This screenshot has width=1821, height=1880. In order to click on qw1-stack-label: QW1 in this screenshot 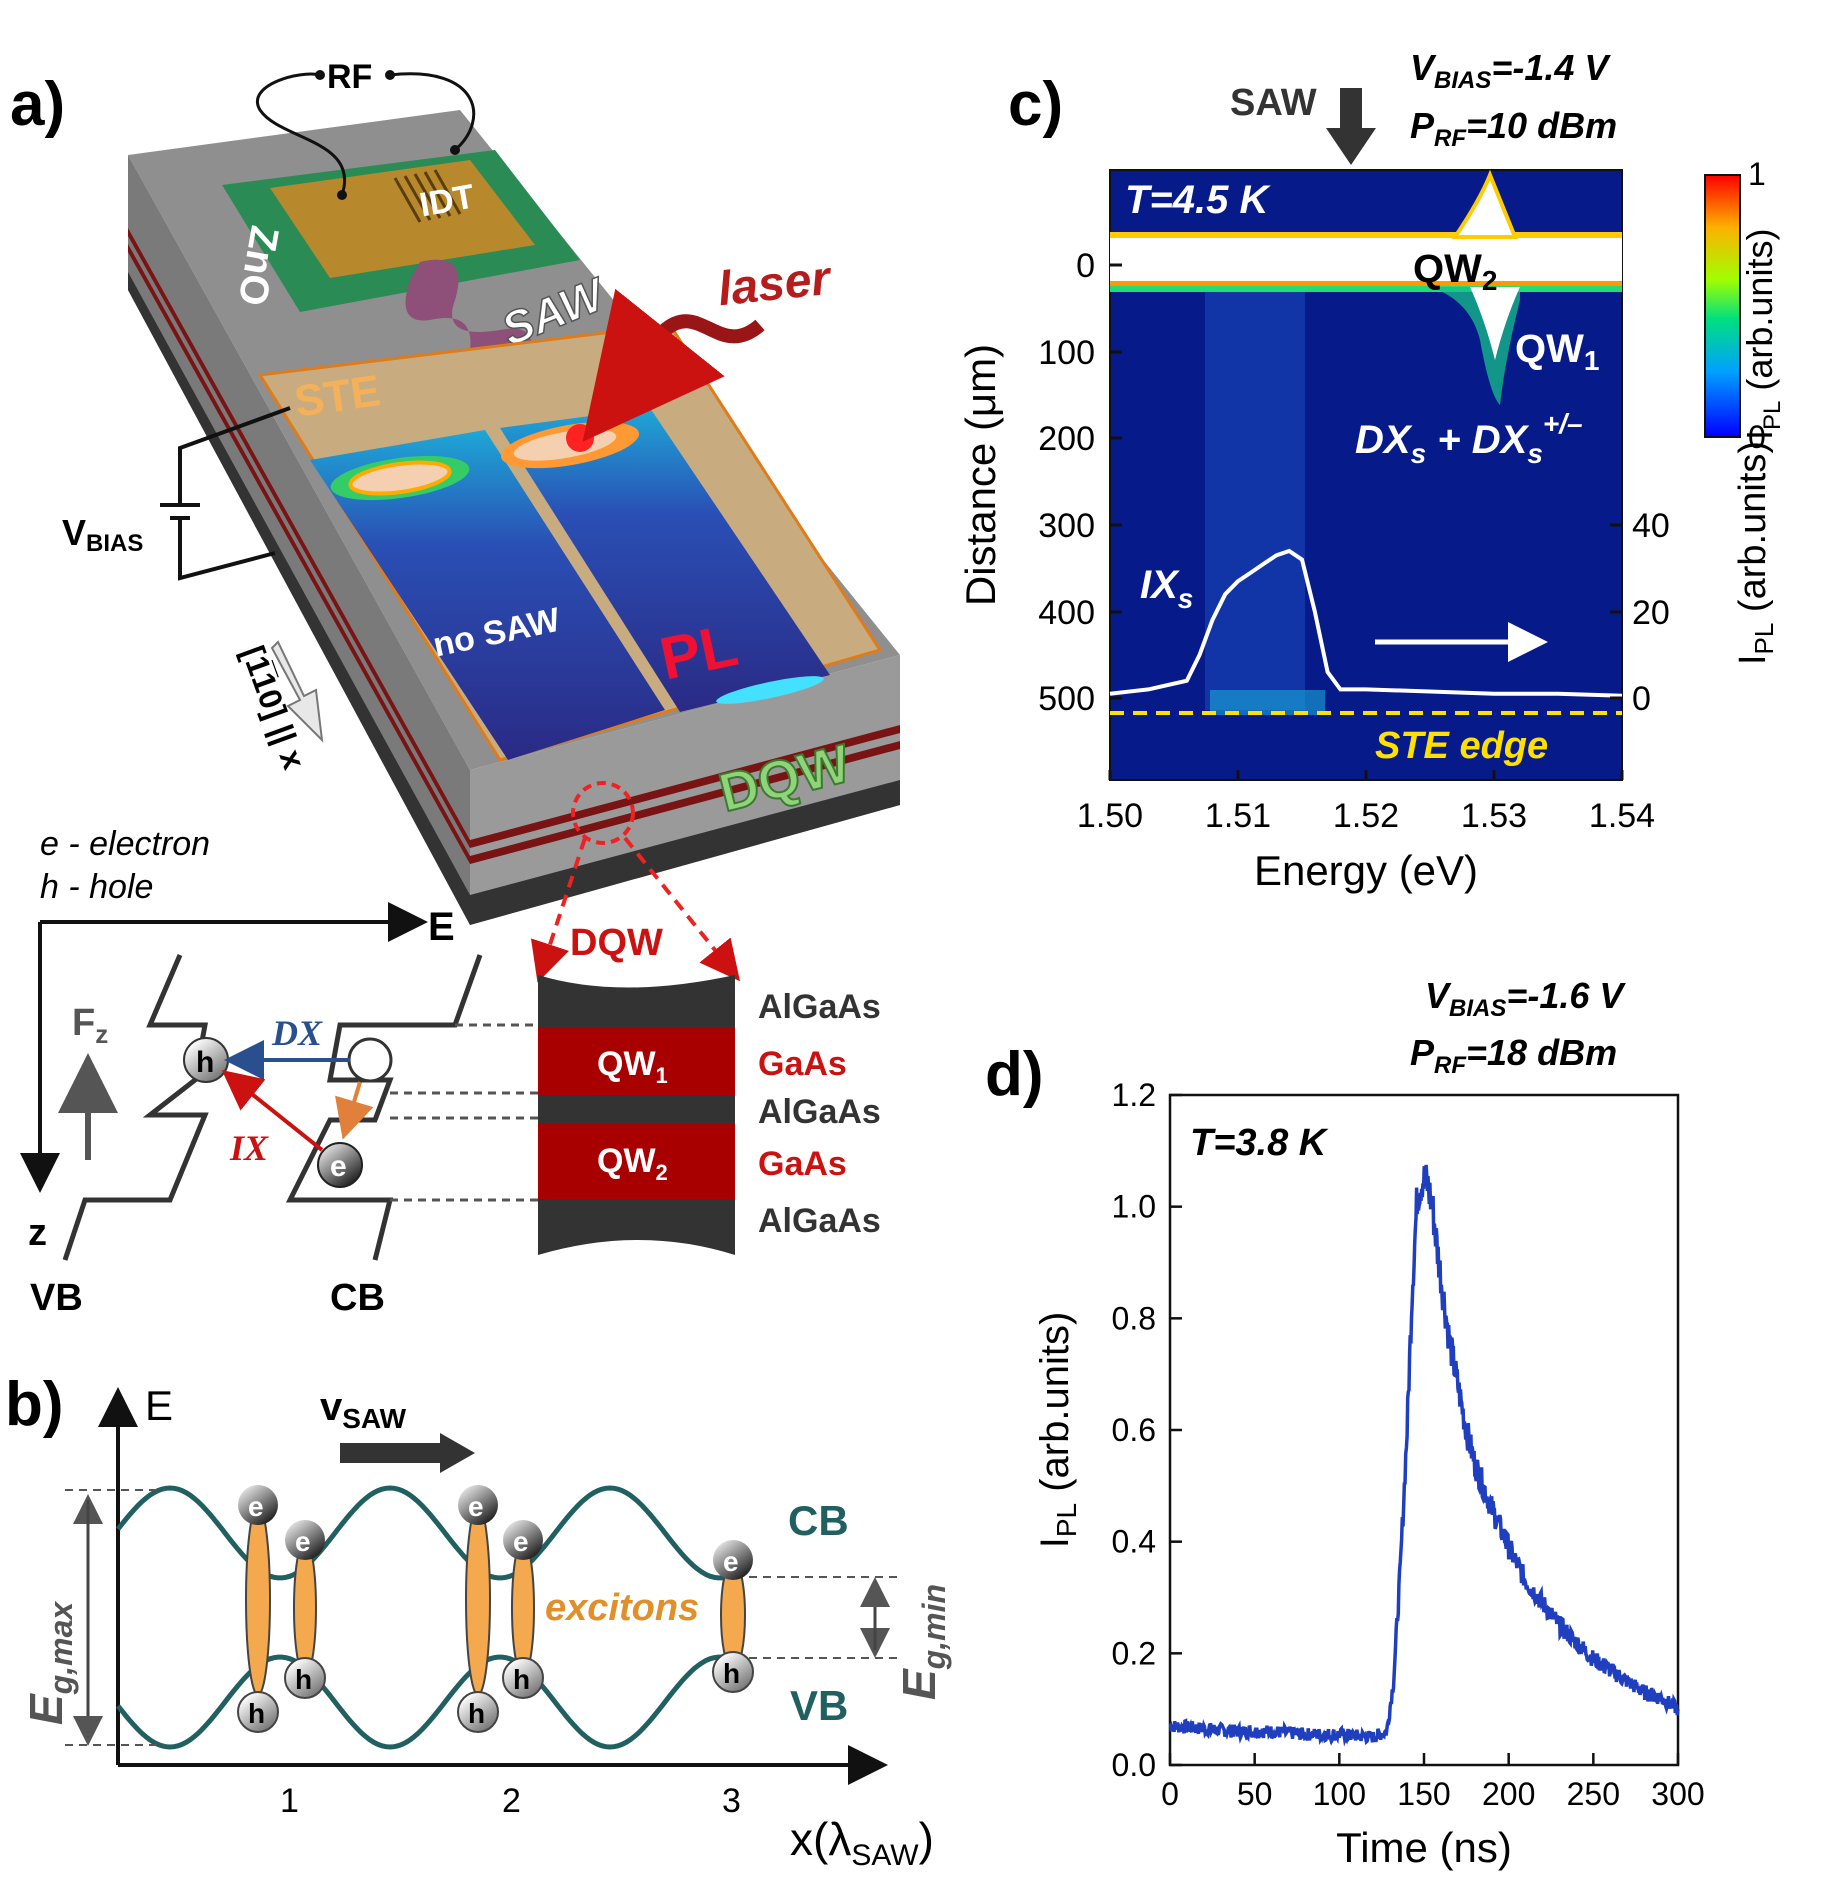, I will do `click(632, 1066)`.